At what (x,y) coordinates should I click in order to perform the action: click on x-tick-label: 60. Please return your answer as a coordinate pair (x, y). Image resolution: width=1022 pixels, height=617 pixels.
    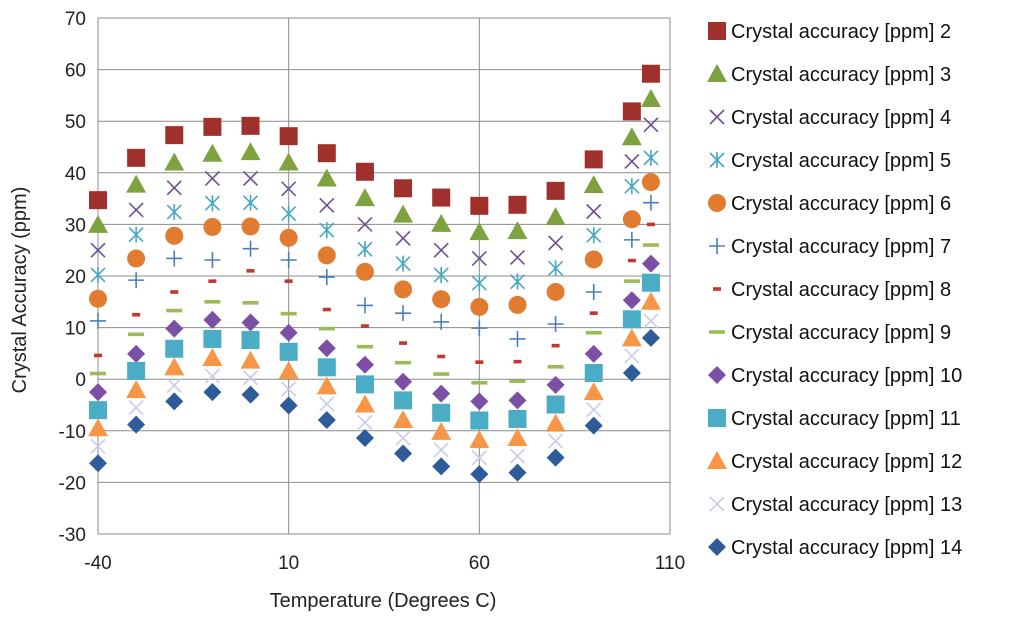
    Looking at the image, I should click on (479, 563).